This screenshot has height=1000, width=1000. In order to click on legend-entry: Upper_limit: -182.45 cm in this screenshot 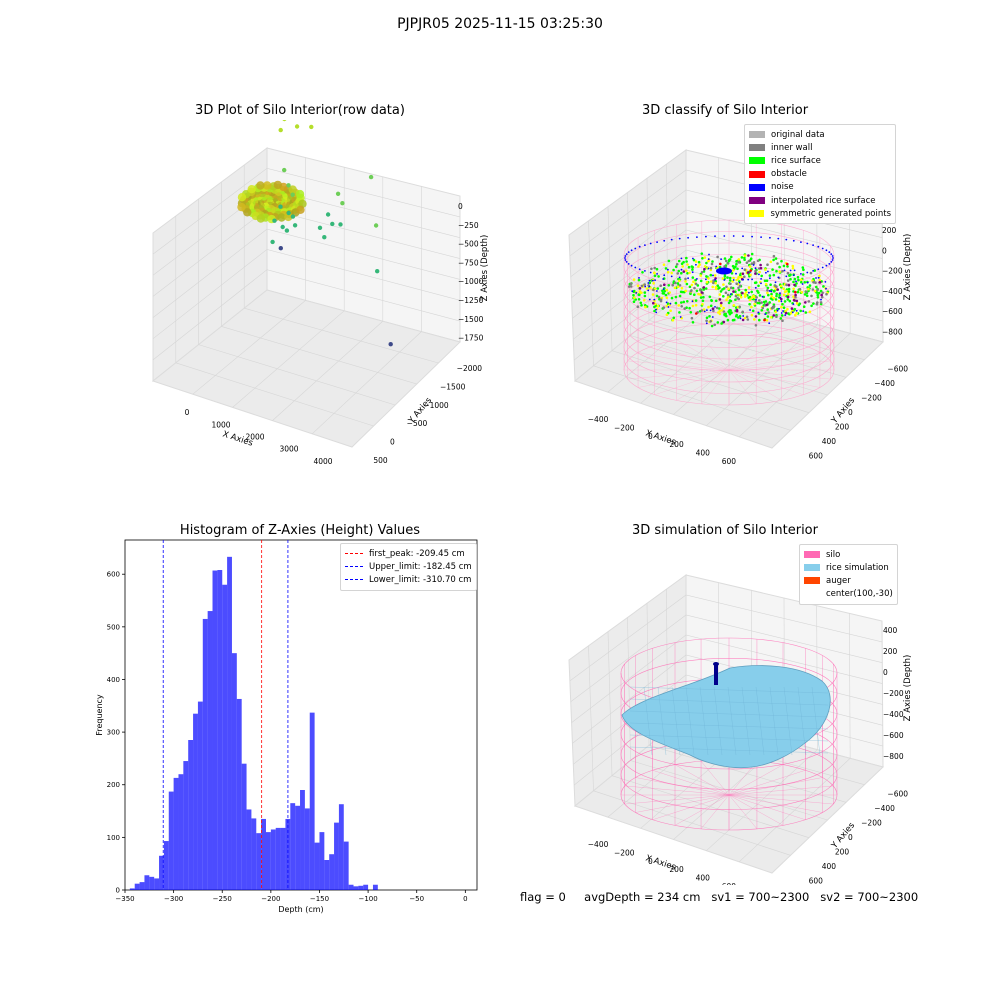, I will do `click(408, 566)`.